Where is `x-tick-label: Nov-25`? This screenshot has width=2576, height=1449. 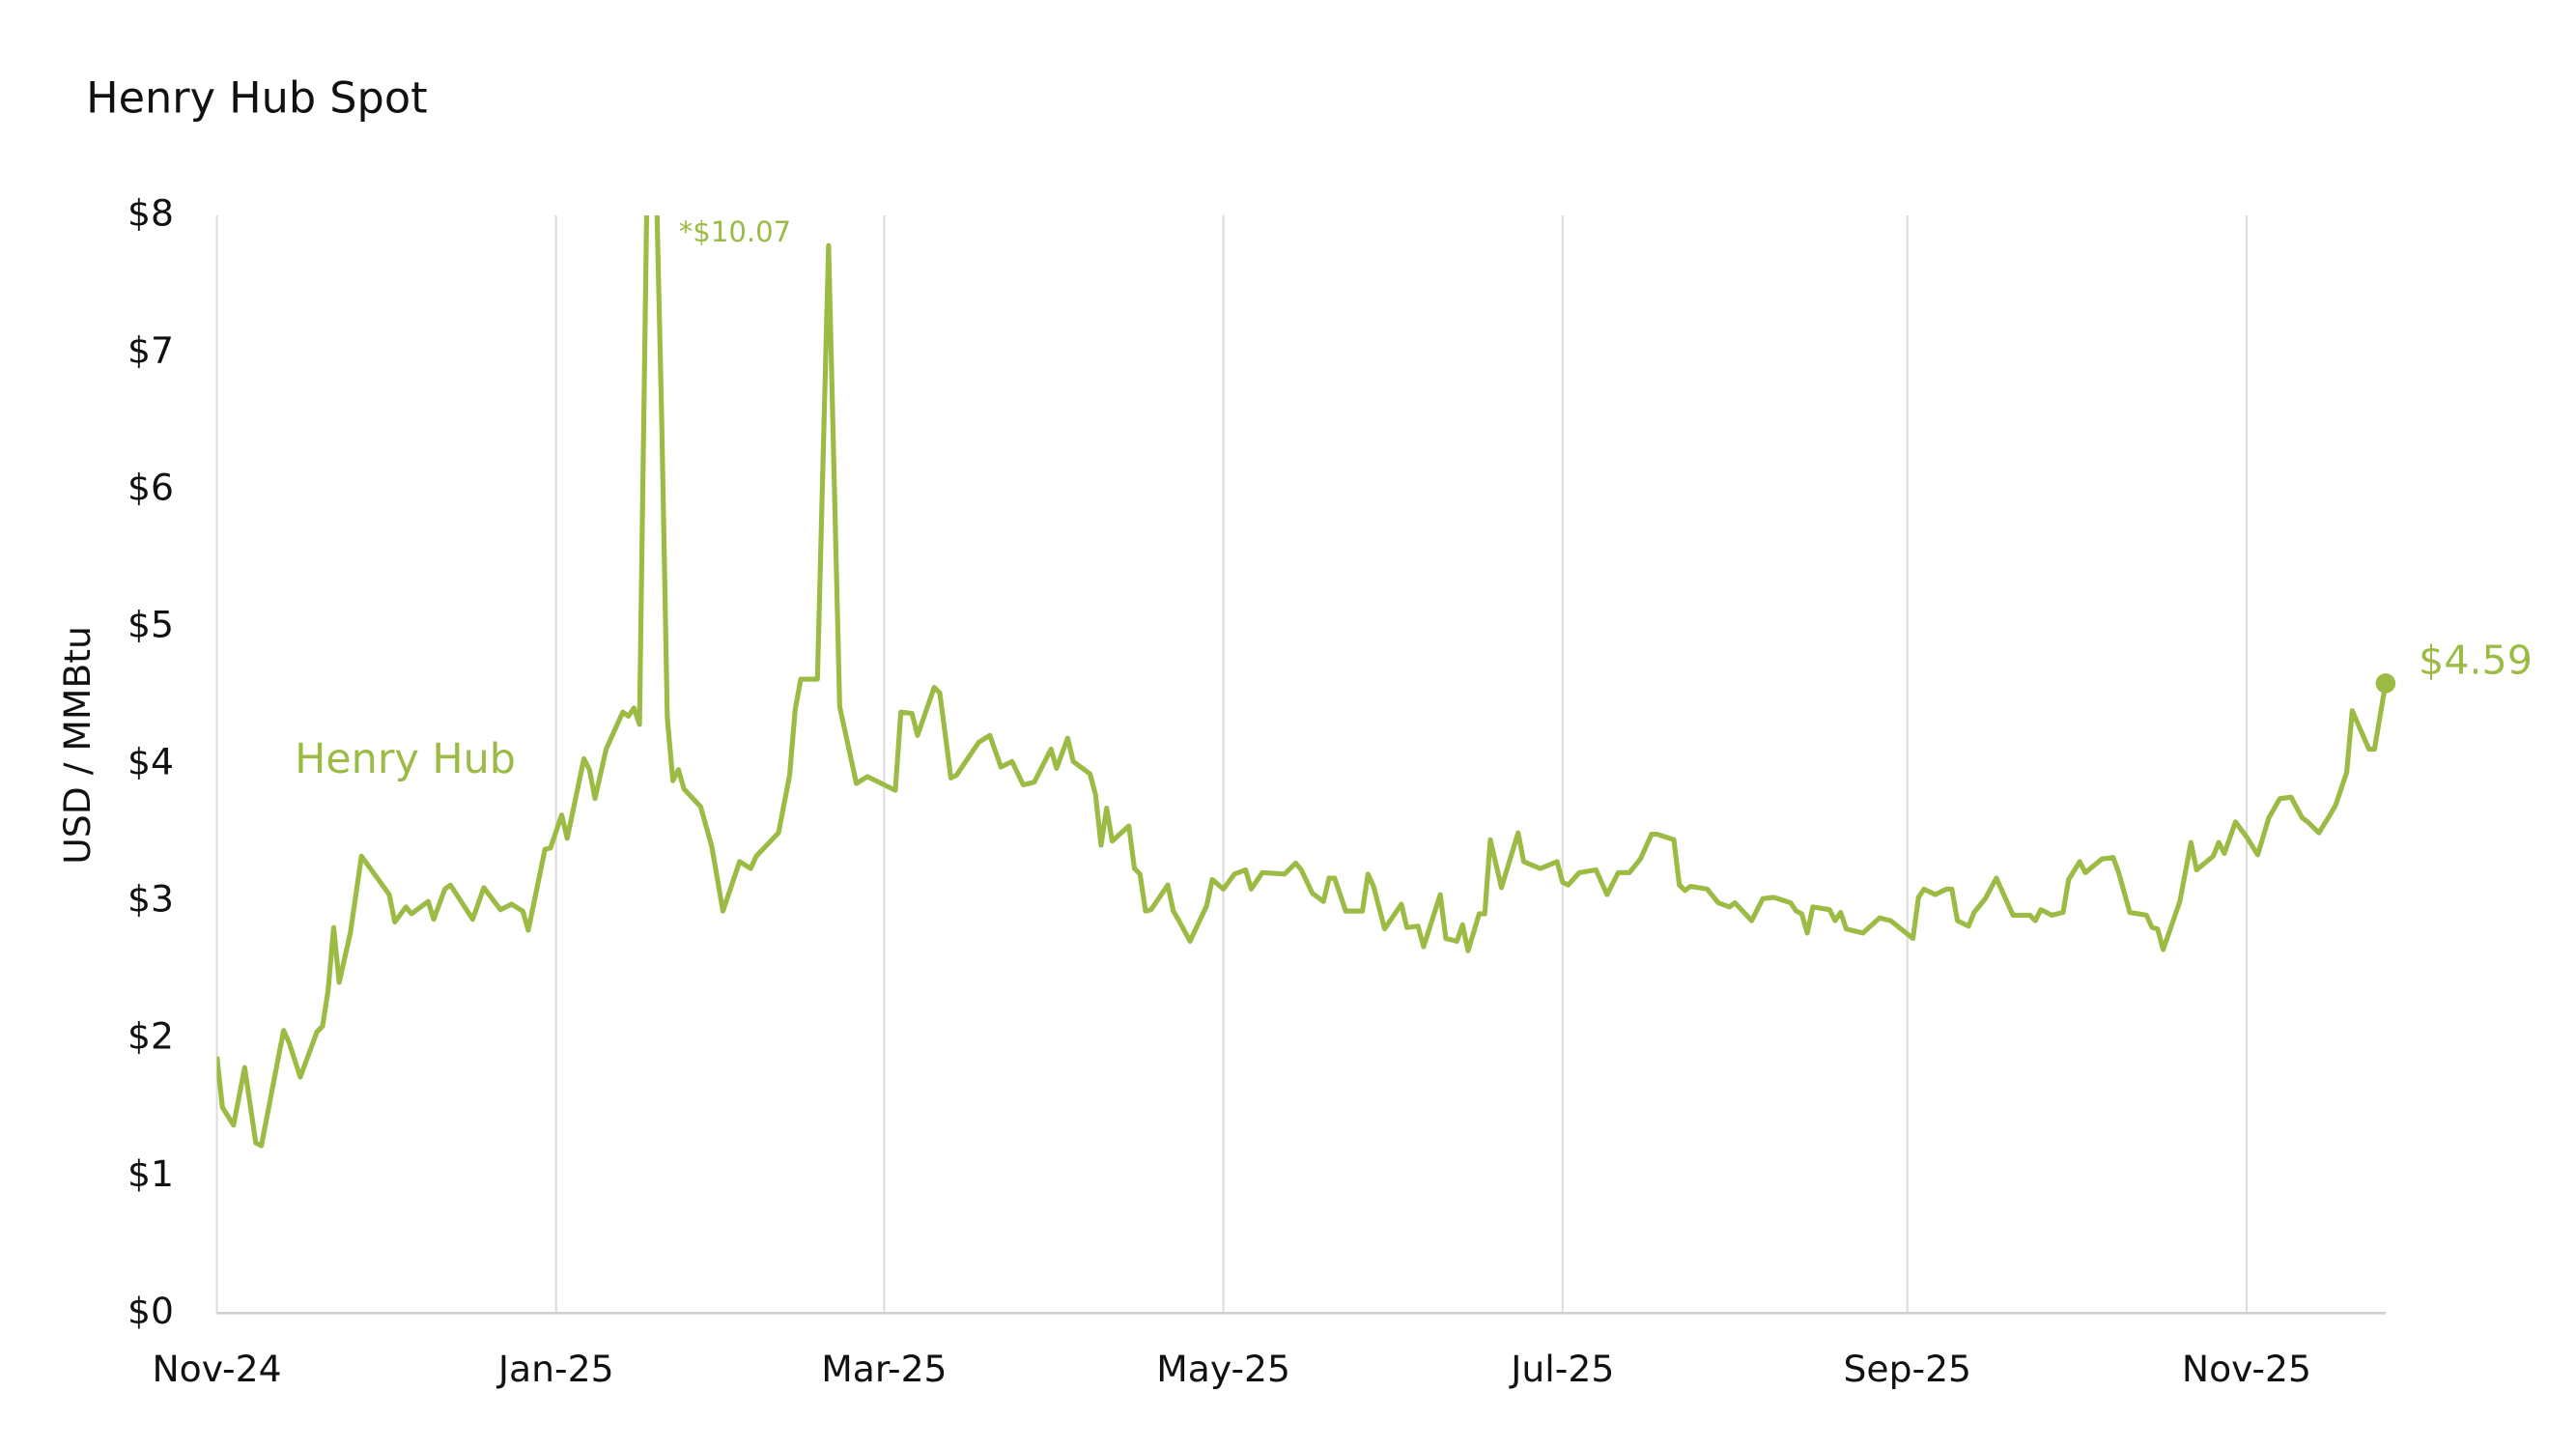 x-tick-label: Nov-25 is located at coordinates (2246, 1369).